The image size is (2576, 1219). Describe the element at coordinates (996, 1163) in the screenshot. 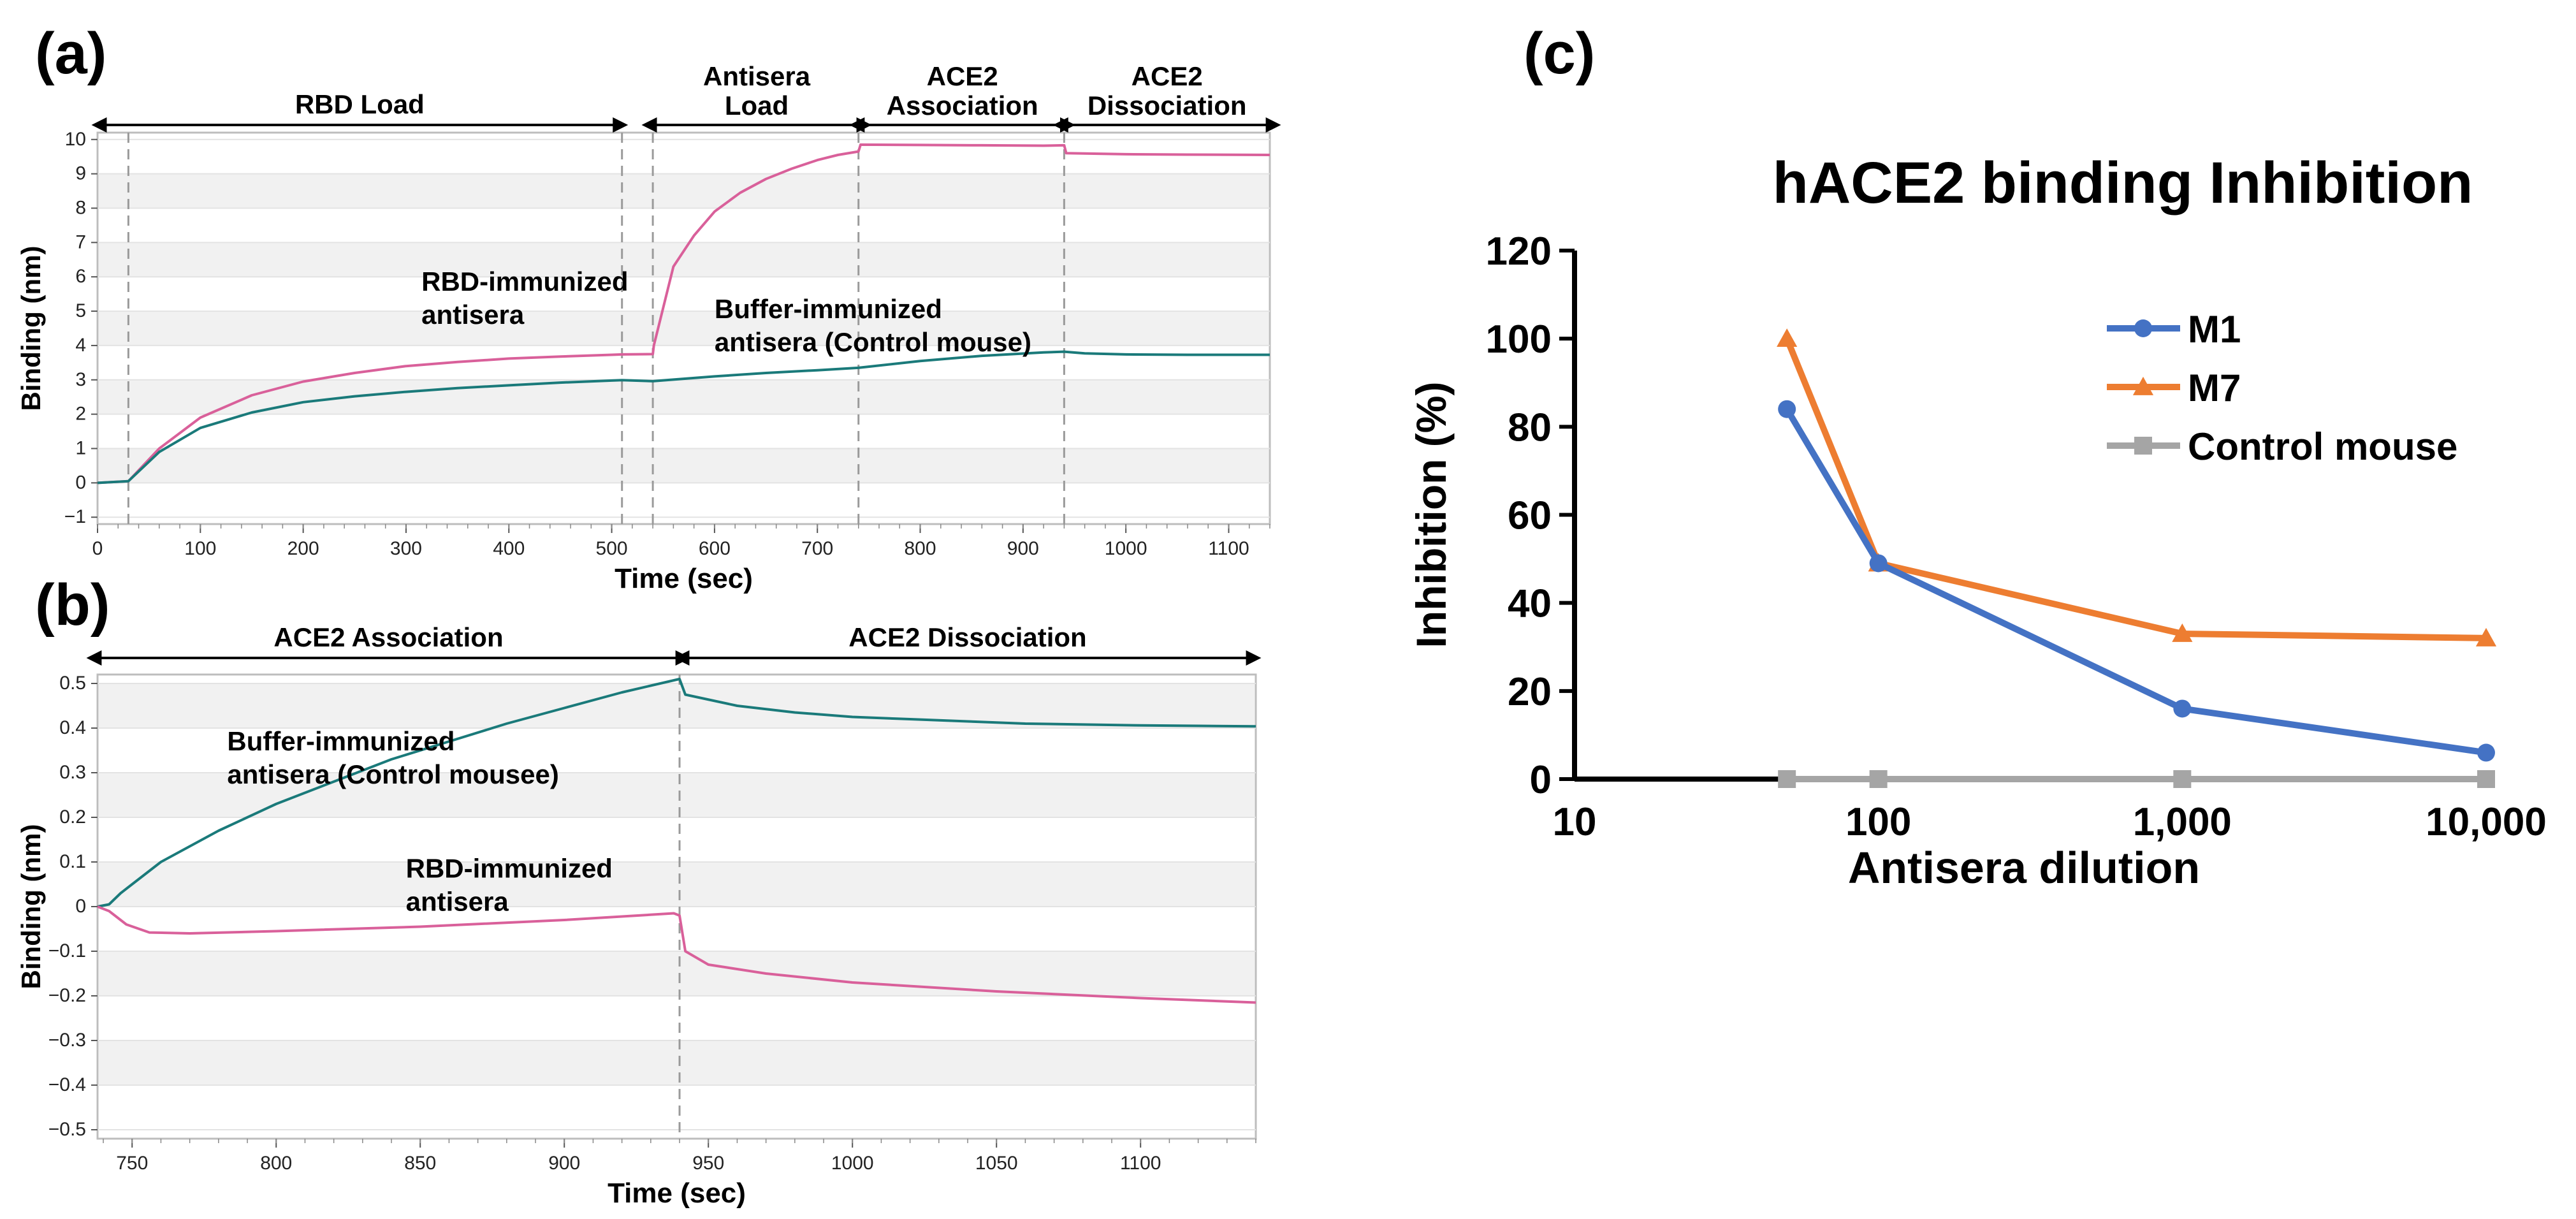

I see `x-tick-label: 1050` at that location.